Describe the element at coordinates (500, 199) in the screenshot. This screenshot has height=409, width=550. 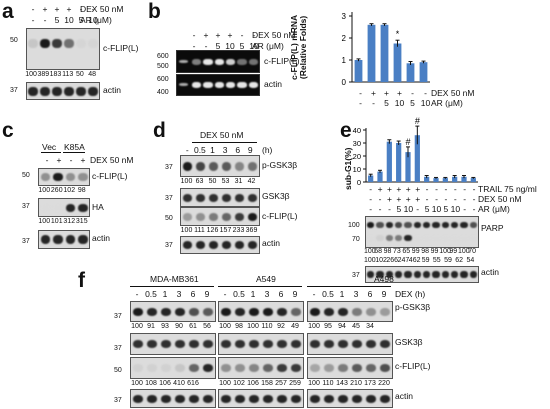
I see `dex-label: DEX 50 nM` at that location.